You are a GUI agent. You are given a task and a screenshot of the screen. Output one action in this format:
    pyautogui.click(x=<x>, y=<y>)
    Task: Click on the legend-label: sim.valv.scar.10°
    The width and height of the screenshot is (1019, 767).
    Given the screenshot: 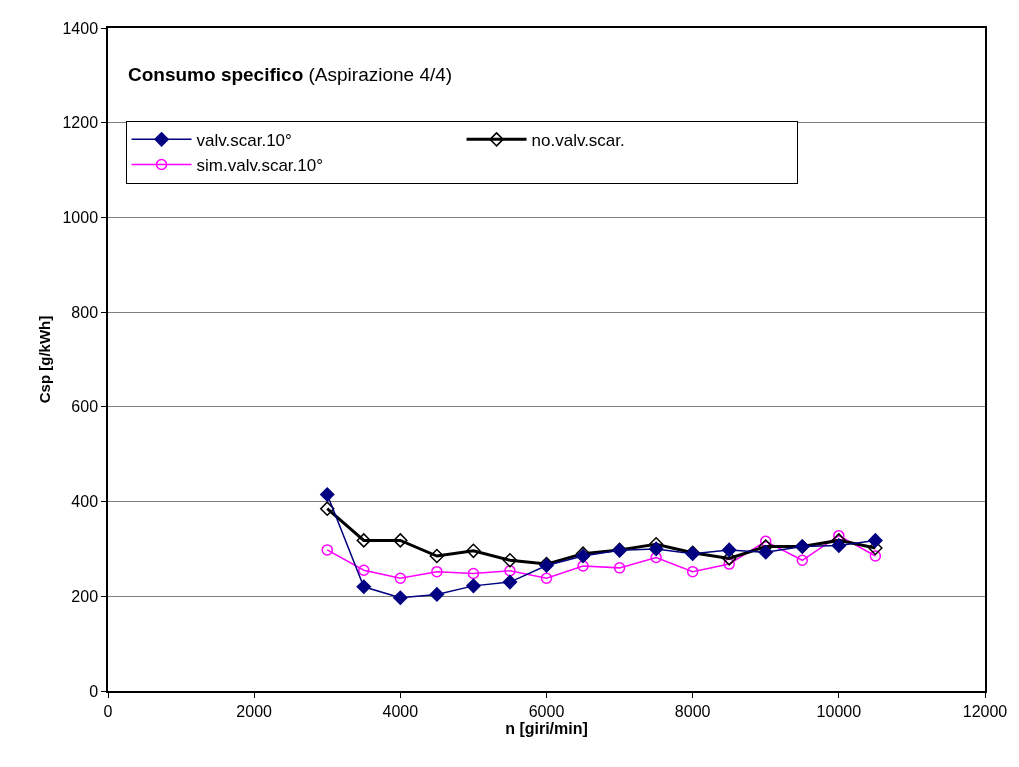 What is the action you would take?
    pyautogui.click(x=260, y=166)
    